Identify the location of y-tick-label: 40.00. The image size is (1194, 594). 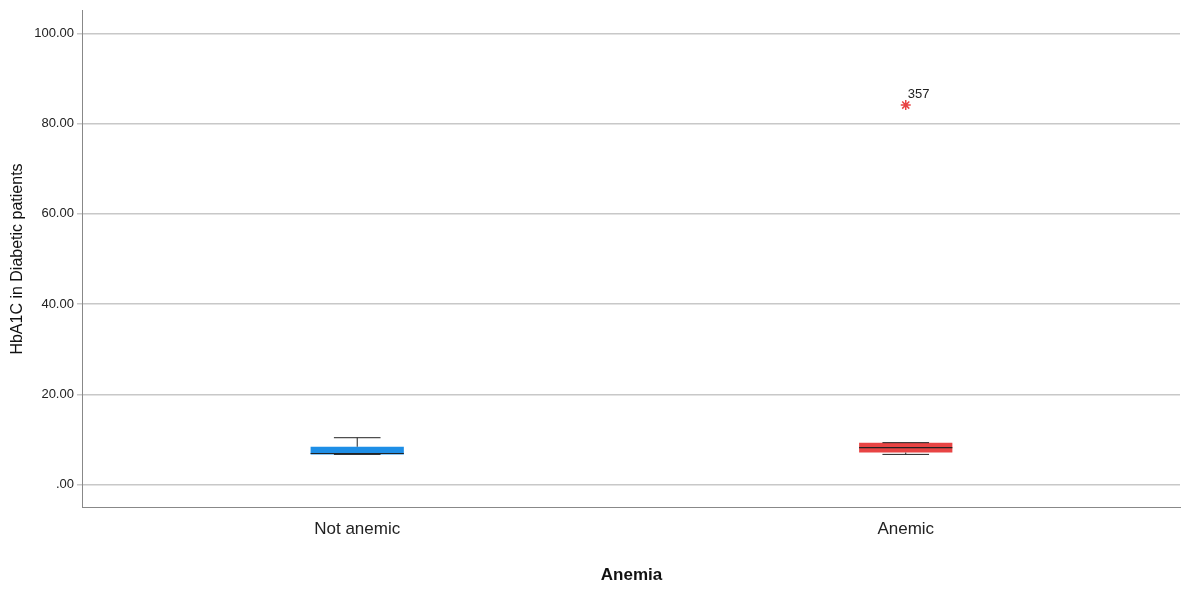
(57, 303).